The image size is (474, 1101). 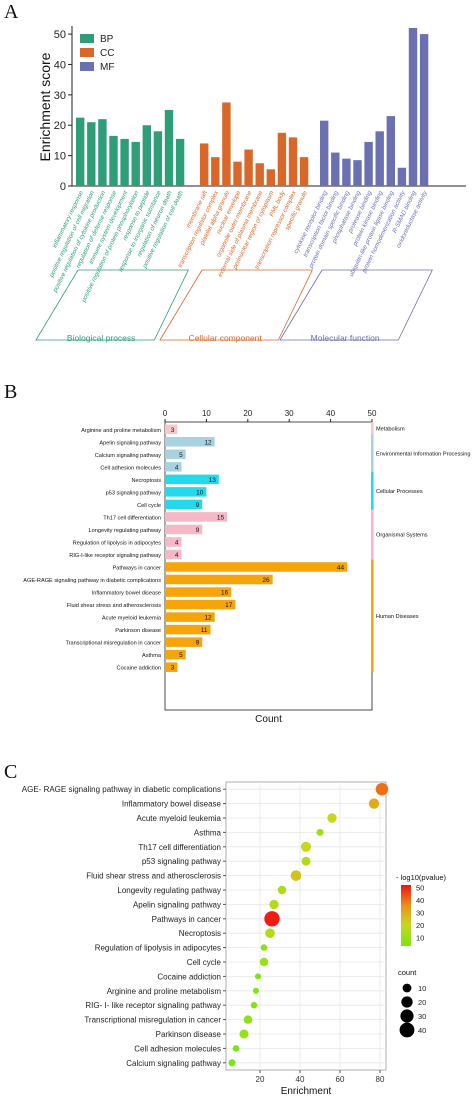 I want to click on c-size-legend-label: 10, so click(x=422, y=988).